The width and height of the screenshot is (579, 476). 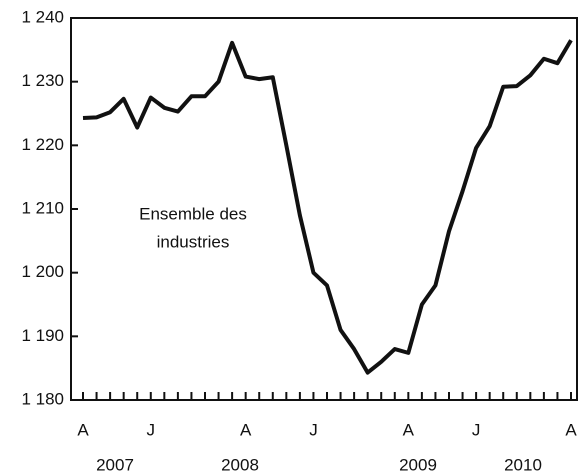 I want to click on y-tick-label: 1 240, so click(x=42, y=16).